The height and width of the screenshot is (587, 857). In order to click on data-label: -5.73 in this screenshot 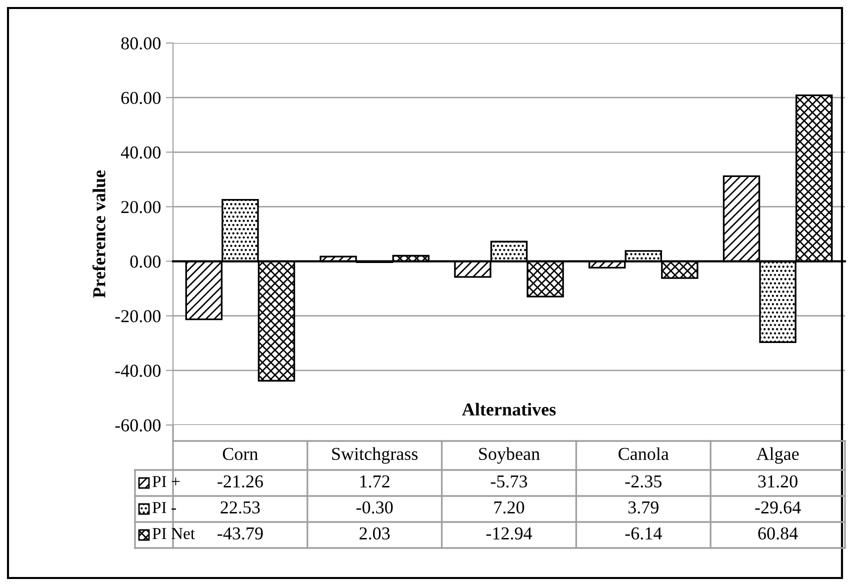, I will do `click(509, 481)`.